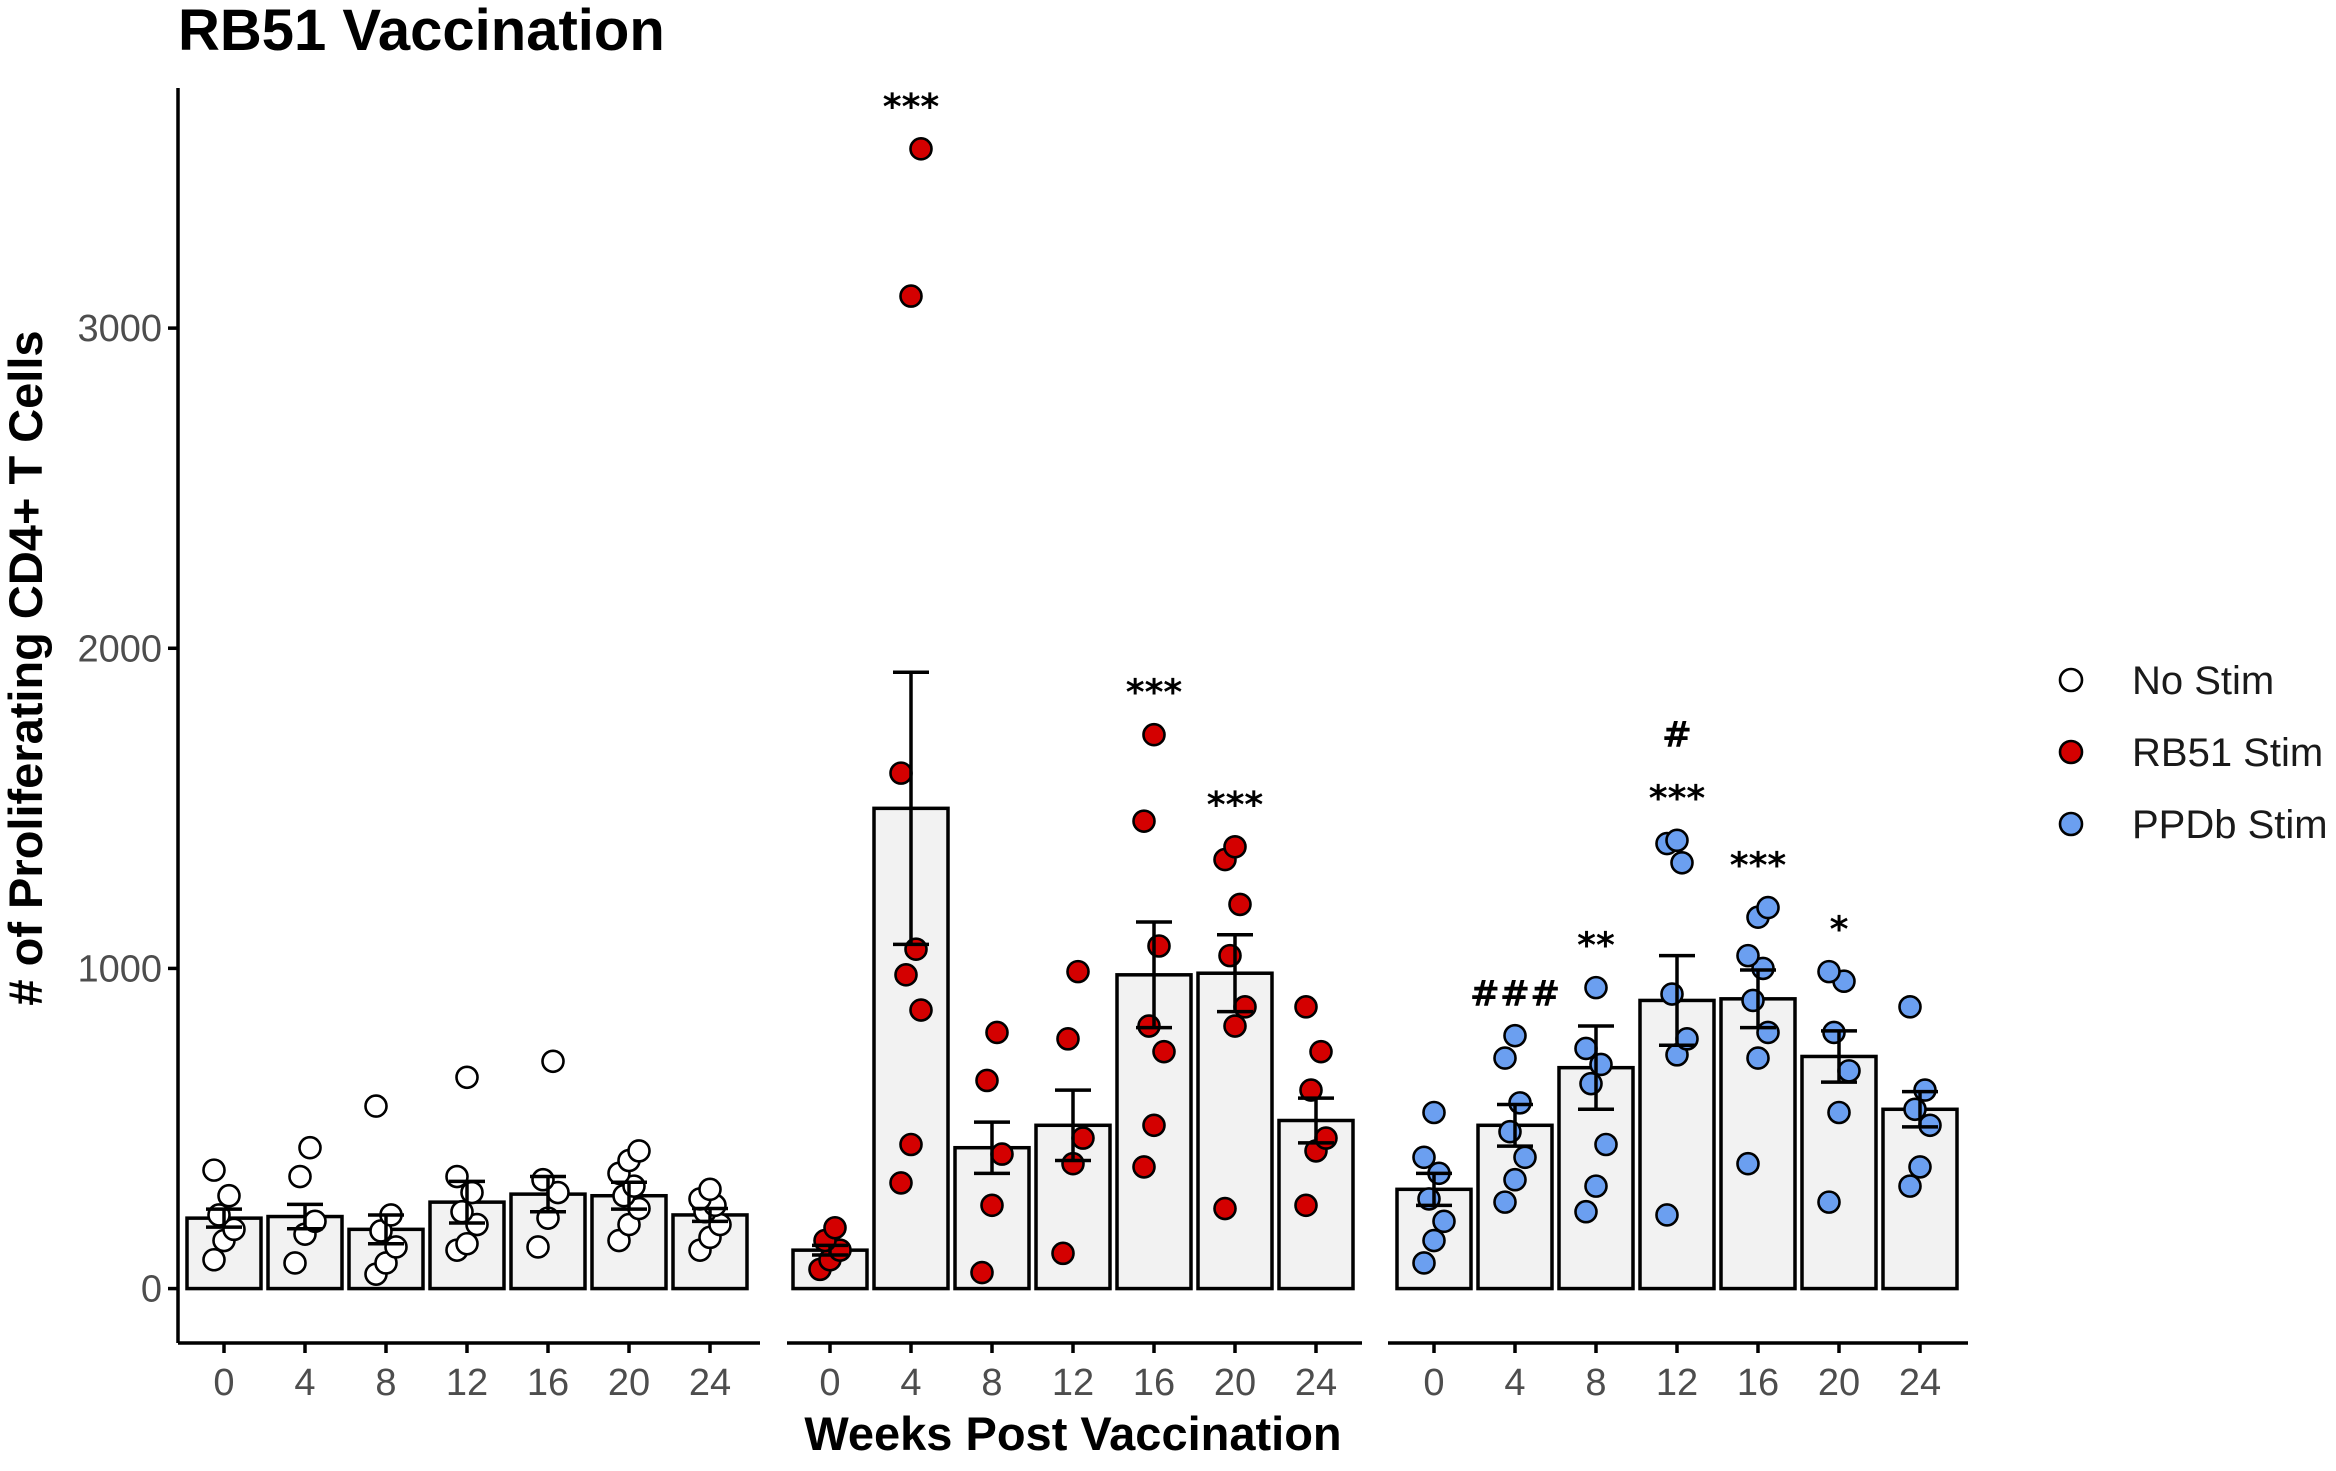 This screenshot has width=2336, height=1471. What do you see at coordinates (119, 329) in the screenshot?
I see `y-tick-label: 3000` at bounding box center [119, 329].